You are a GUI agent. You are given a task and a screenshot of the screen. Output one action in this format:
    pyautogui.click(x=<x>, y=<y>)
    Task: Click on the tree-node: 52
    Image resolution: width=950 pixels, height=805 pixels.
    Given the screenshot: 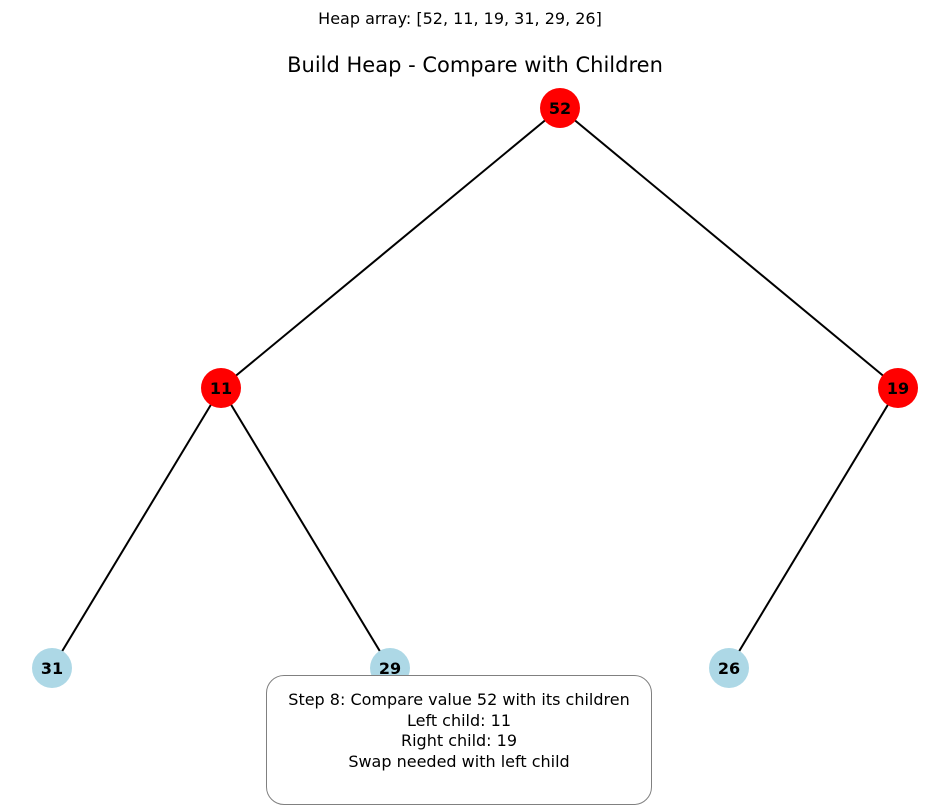 What is the action you would take?
    pyautogui.click(x=560, y=108)
    